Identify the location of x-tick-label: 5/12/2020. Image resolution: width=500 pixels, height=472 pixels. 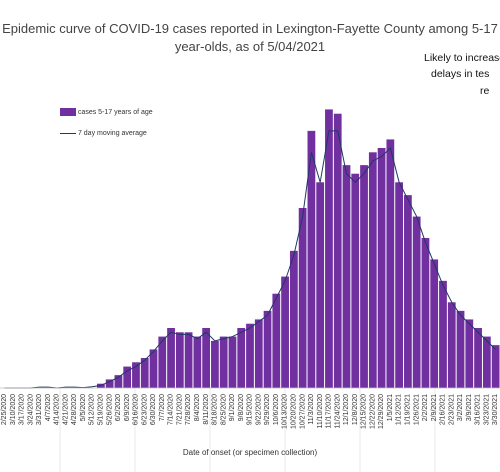
(92, 409).